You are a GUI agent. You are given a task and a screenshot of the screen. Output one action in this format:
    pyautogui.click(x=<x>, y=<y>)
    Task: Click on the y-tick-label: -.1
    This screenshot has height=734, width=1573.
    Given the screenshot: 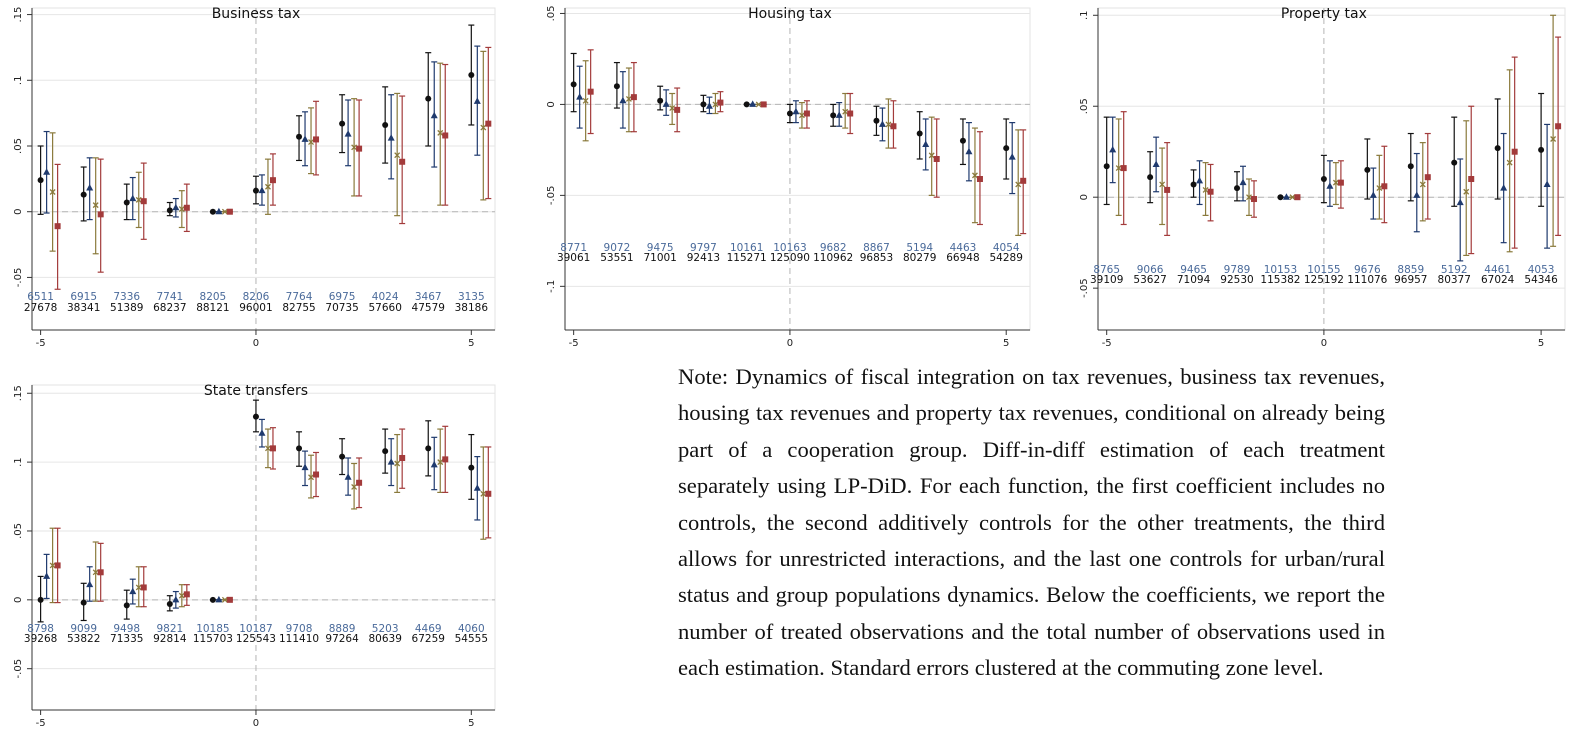 What is the action you would take?
    pyautogui.click(x=551, y=286)
    